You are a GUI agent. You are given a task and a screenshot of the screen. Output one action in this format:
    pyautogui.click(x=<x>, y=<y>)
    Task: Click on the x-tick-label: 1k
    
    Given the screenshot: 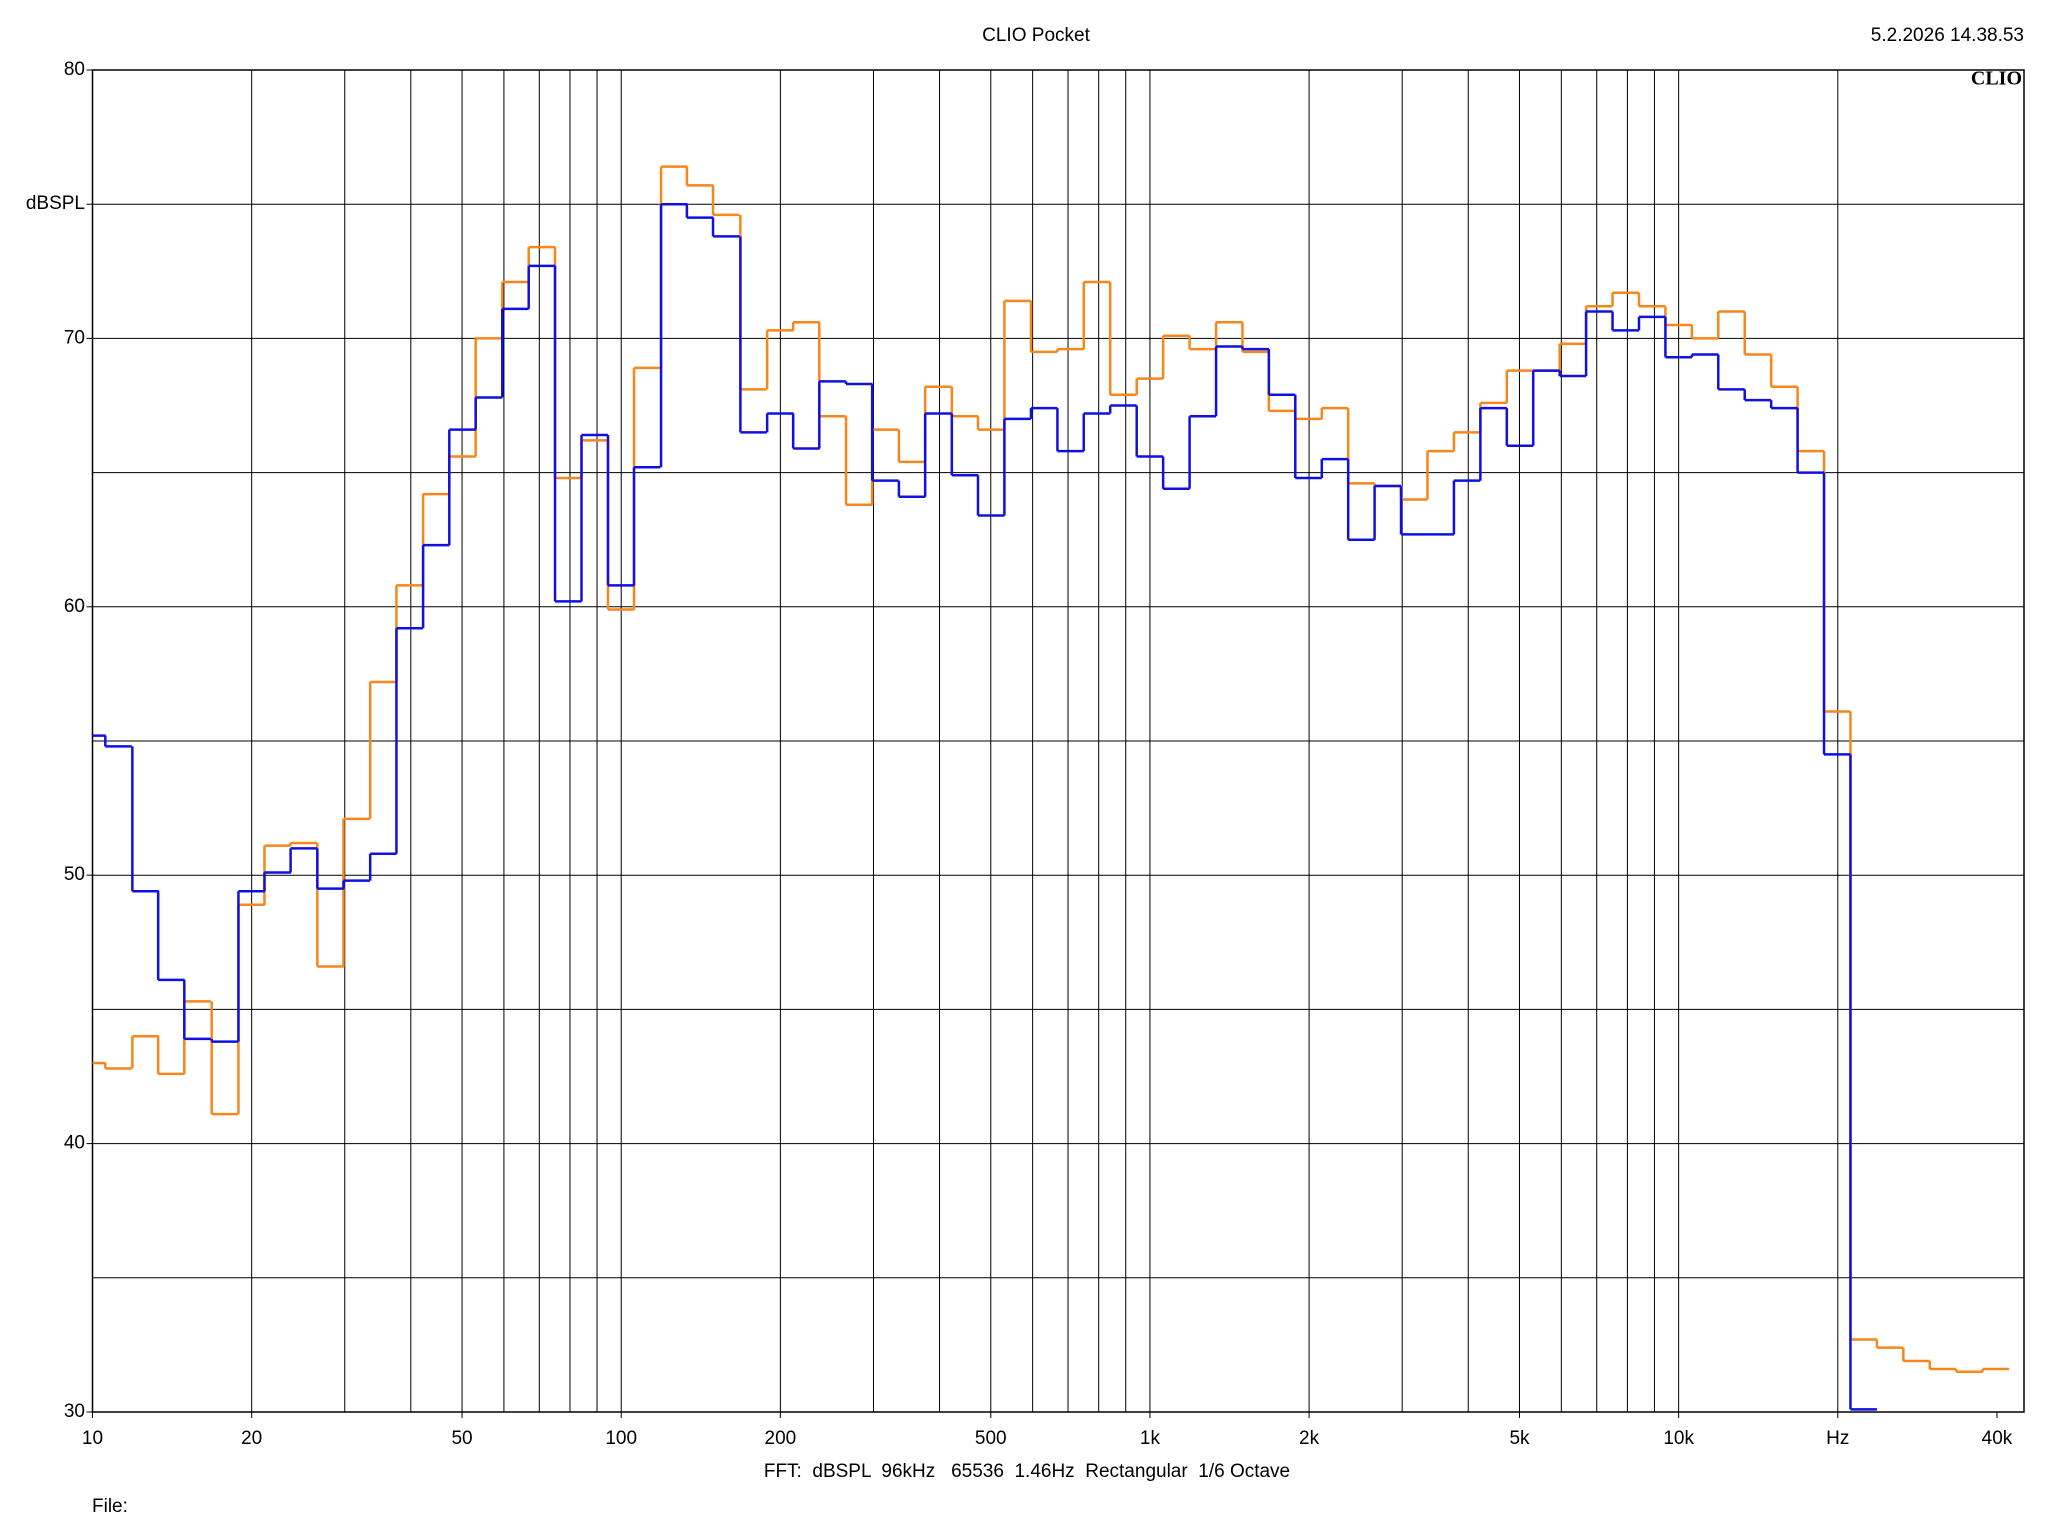 What is the action you would take?
    pyautogui.click(x=1150, y=1438)
    